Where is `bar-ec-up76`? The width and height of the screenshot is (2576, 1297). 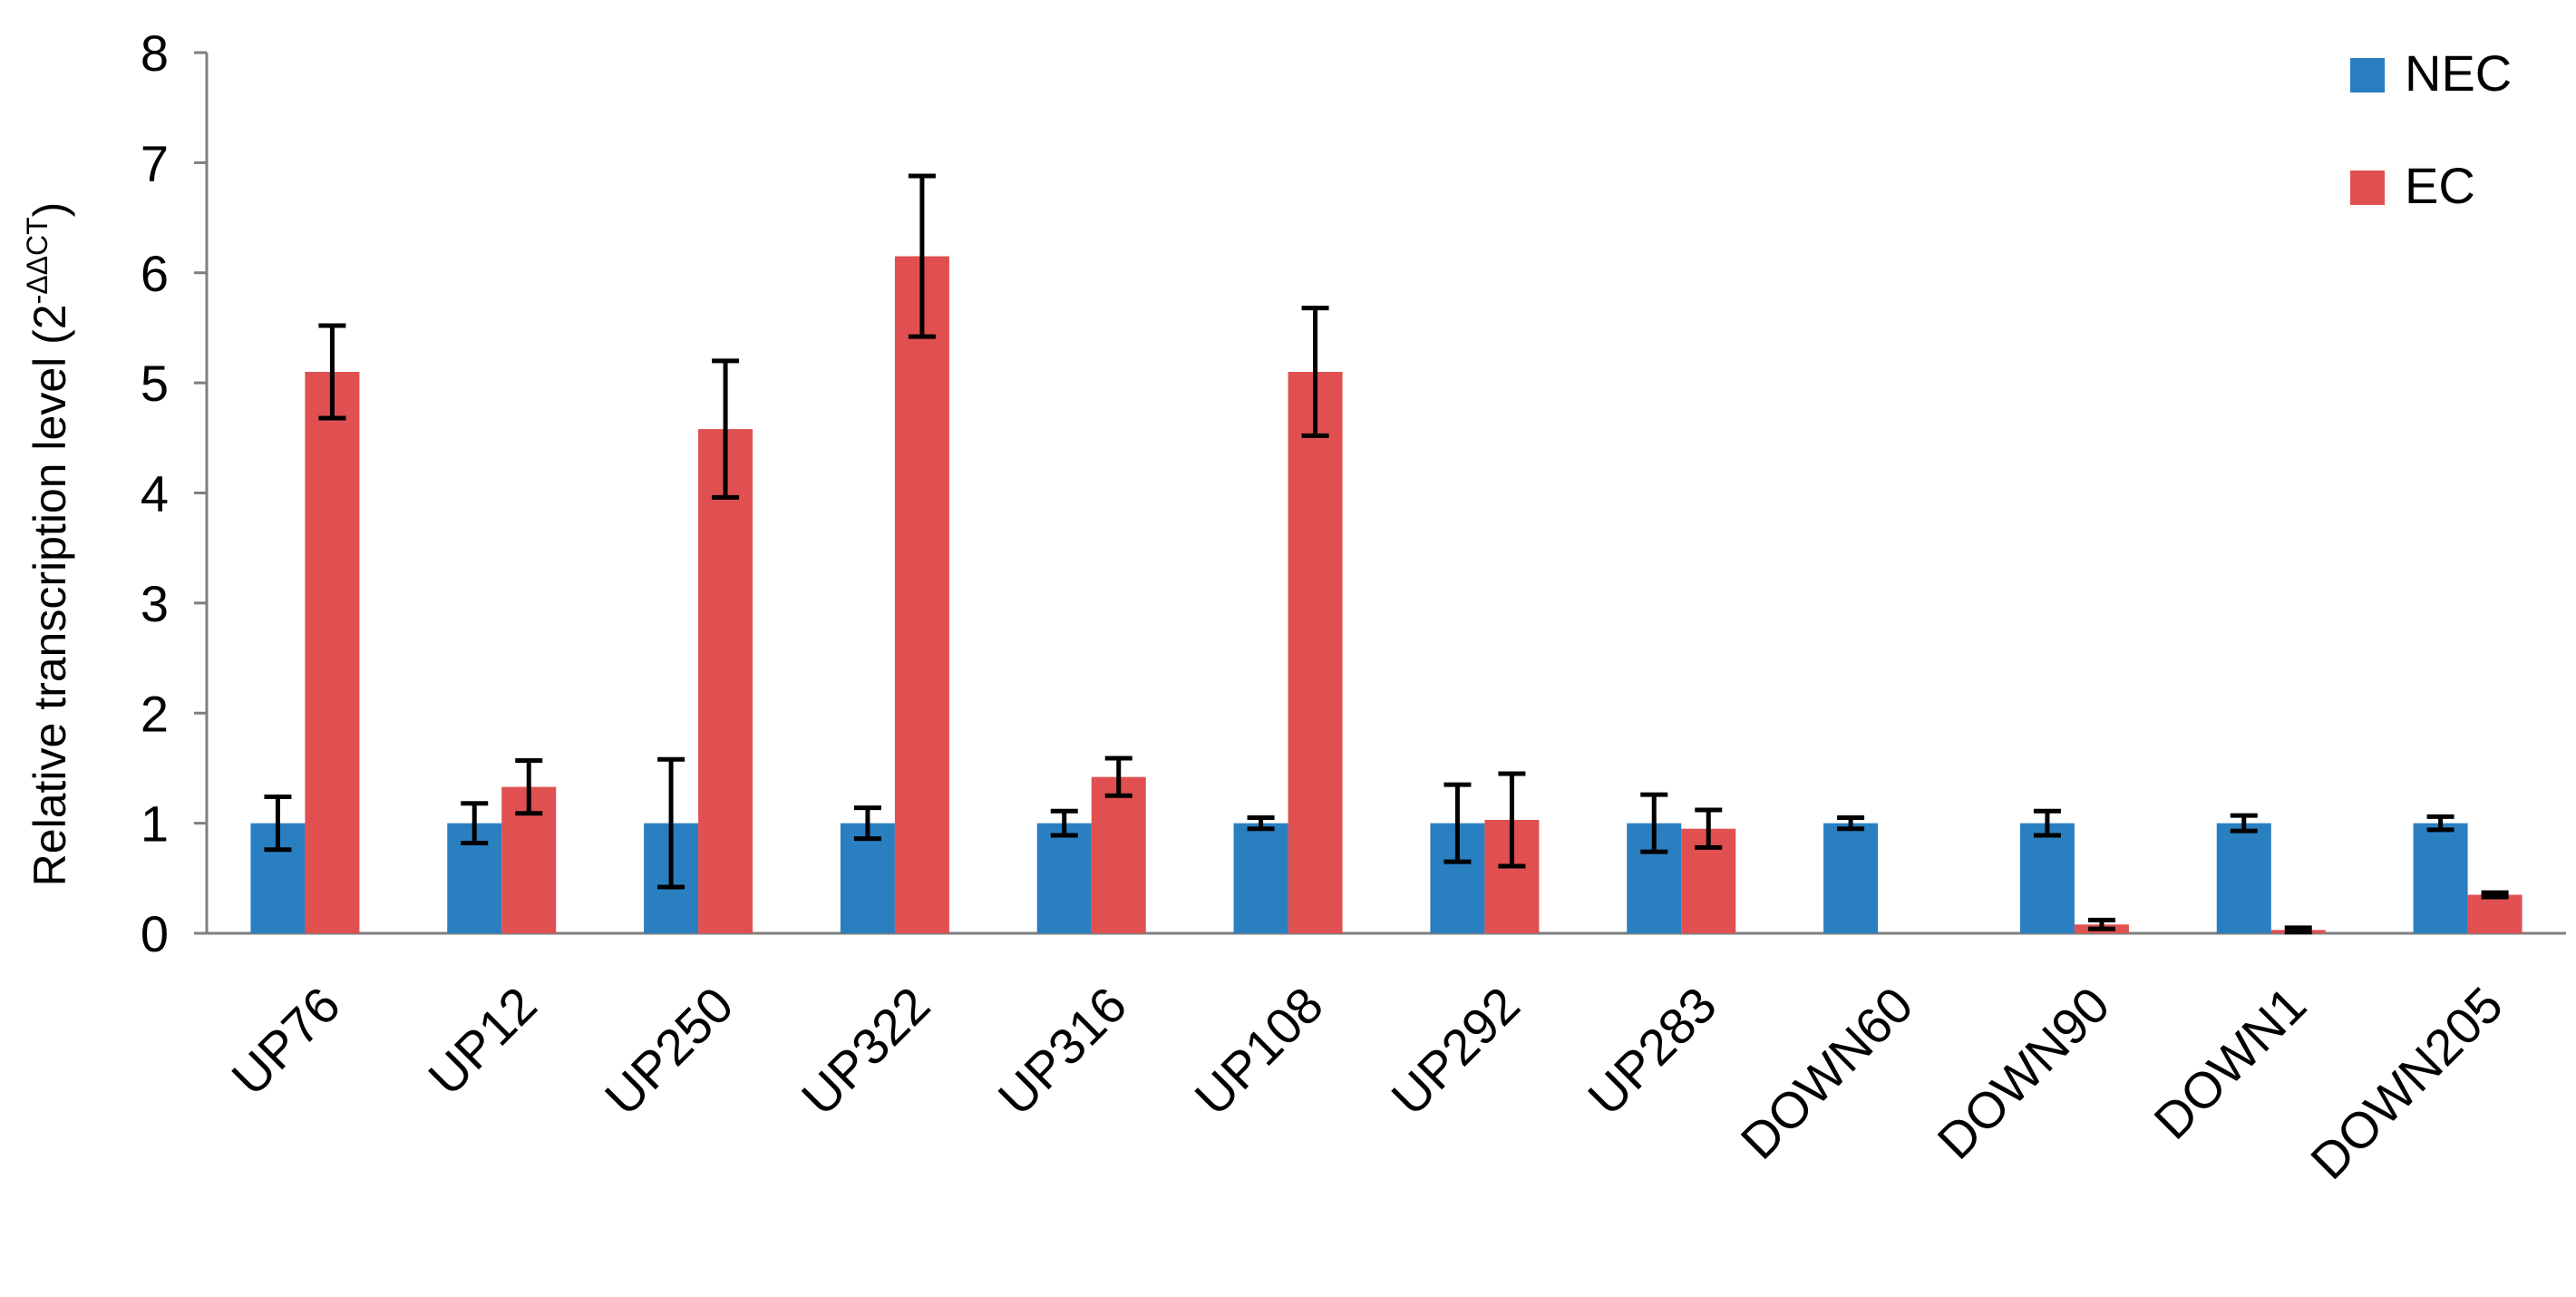
bar-ec-up76 is located at coordinates (332, 652).